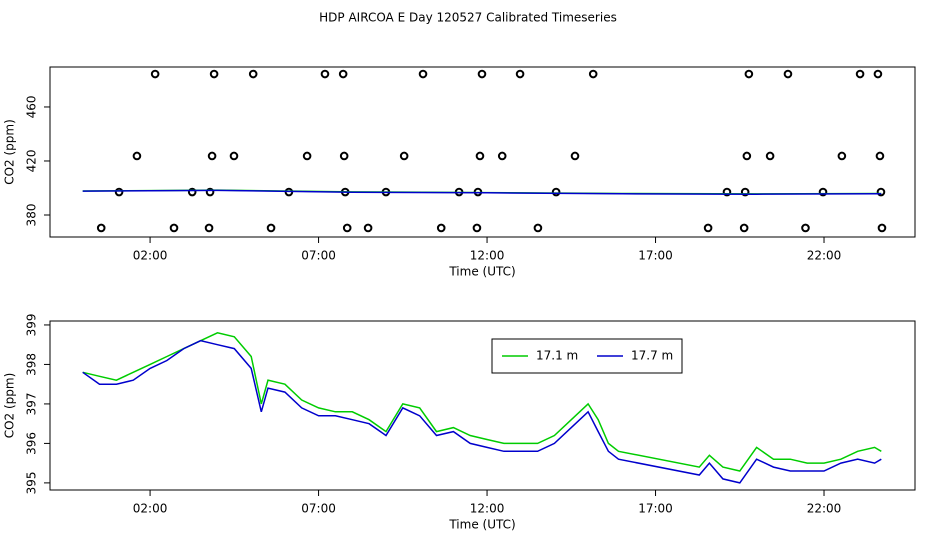 Image resolution: width=936 pixels, height=540 pixels. Describe the element at coordinates (32, 107) in the screenshot. I see `y-tick-label: 460` at that location.